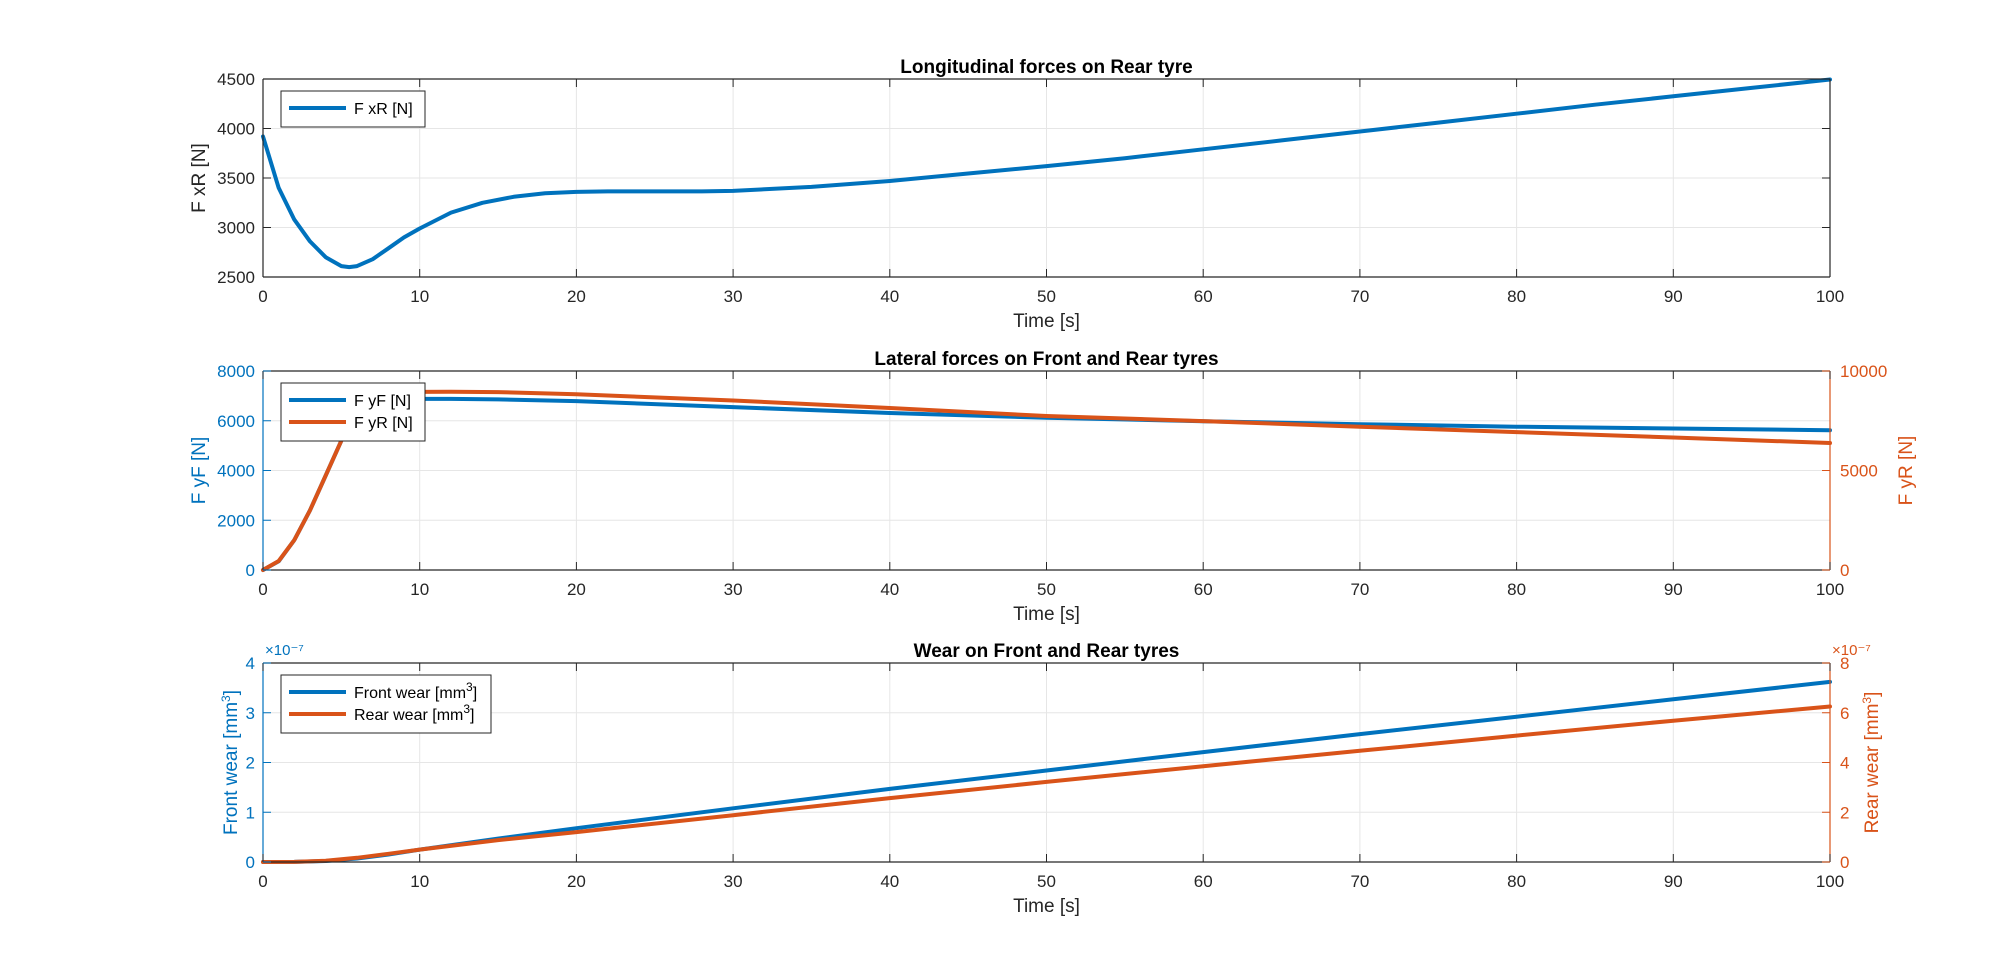 This screenshot has width=2000, height=964. Describe the element at coordinates (353, 109) in the screenshot. I see `legend: F xR [N]` at that location.